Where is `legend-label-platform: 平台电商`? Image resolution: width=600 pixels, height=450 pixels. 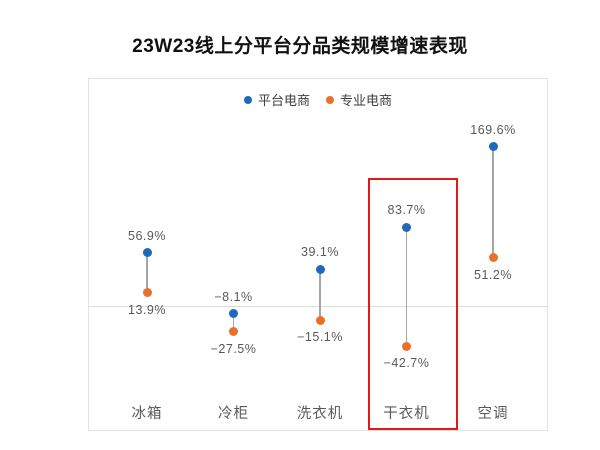 legend-label-platform: 平台电商 is located at coordinates (283, 100).